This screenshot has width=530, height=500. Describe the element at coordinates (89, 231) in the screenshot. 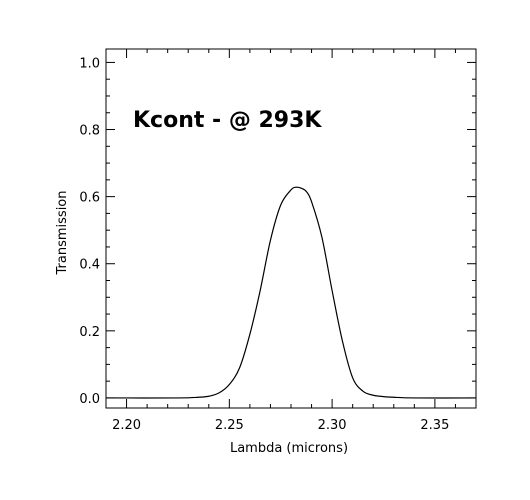

I see `y-axis-tick-labels: 0.0 0.2 0.4 0.6 0.8 1.0` at that location.